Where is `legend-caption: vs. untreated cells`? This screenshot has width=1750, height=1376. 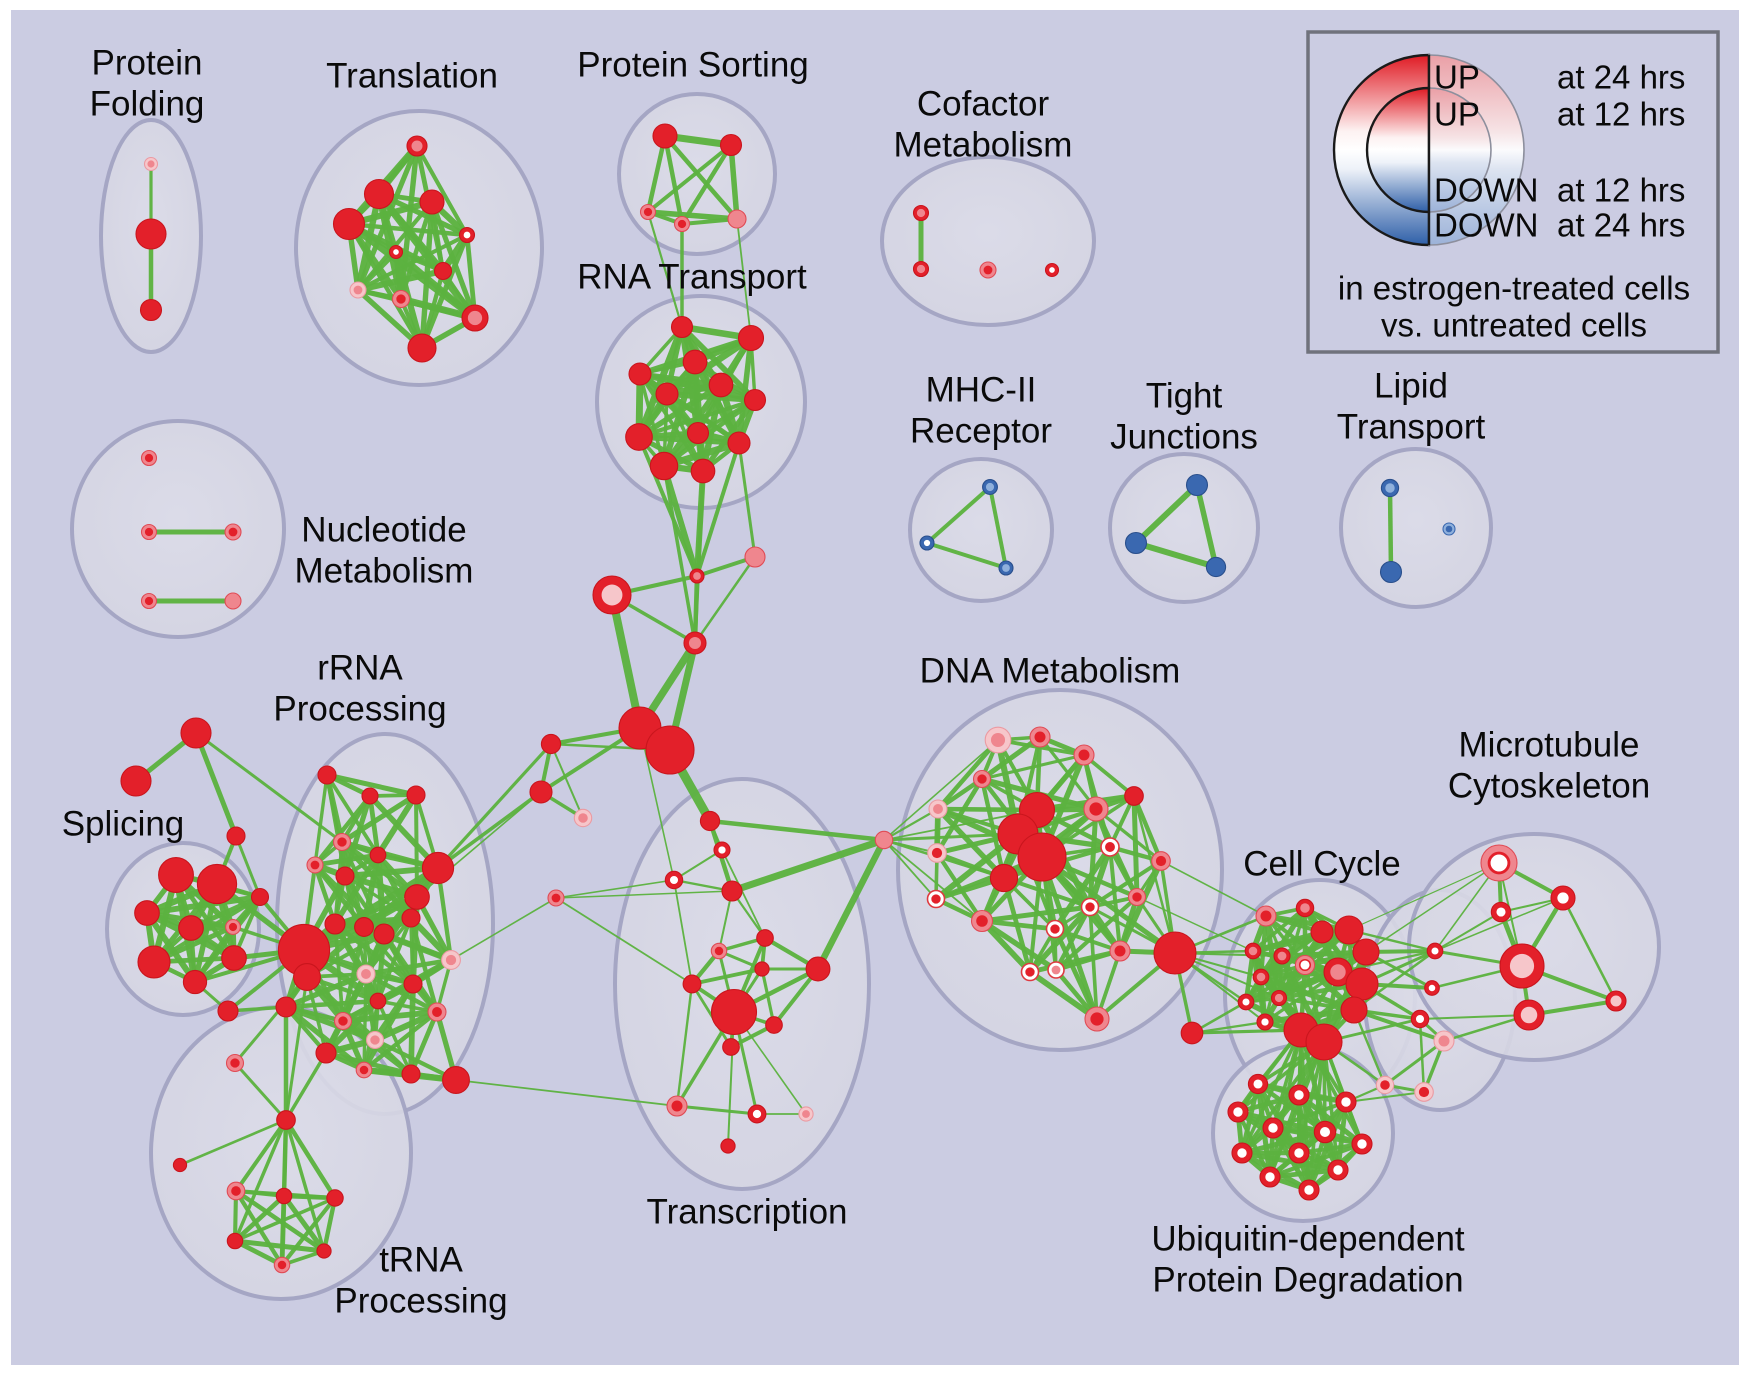 legend-caption: vs. untreated cells is located at coordinates (1514, 325).